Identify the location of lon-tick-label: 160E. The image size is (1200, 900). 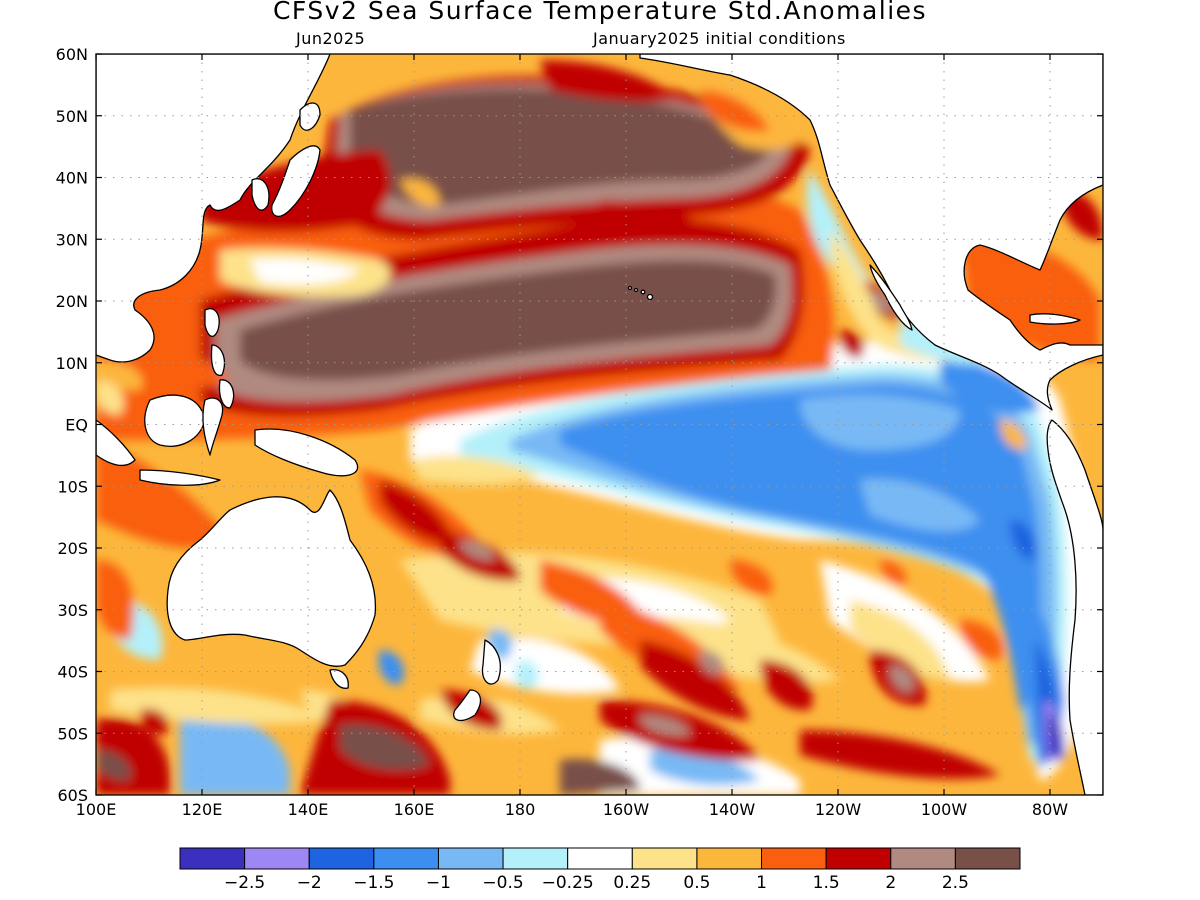
(414, 809).